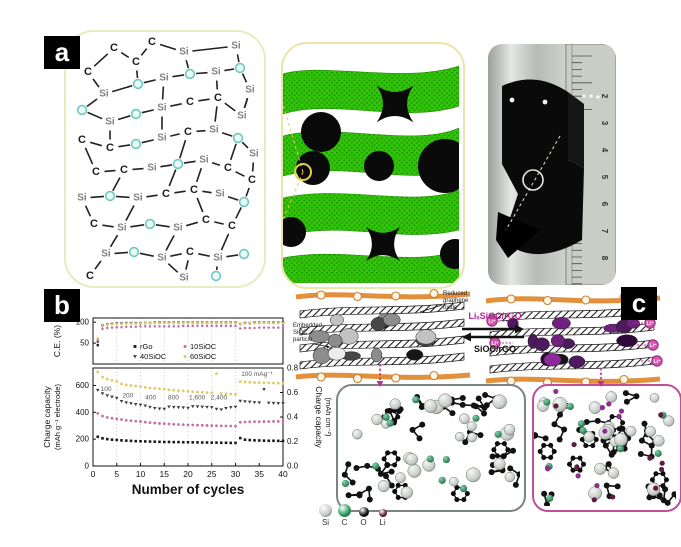 This screenshot has width=681, height=547. I want to click on panel-c-label: c, so click(639, 303).